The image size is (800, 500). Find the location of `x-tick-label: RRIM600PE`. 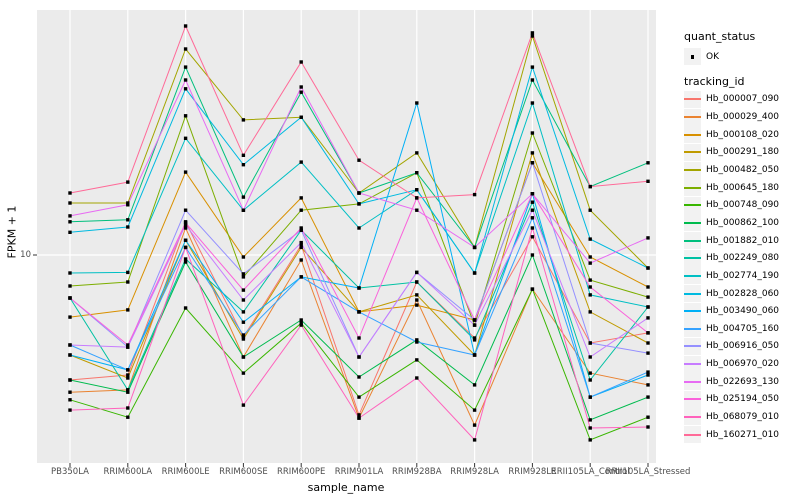

x-tick-label: RRIM600PE is located at coordinates (301, 472).